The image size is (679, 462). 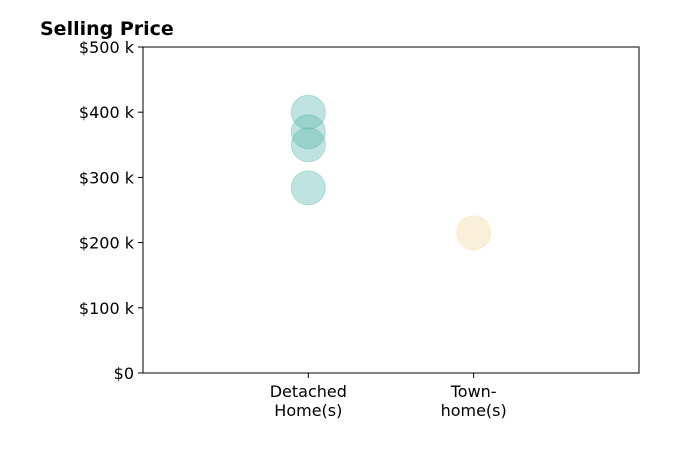 I want to click on y-tick-label: $0, so click(x=124, y=373).